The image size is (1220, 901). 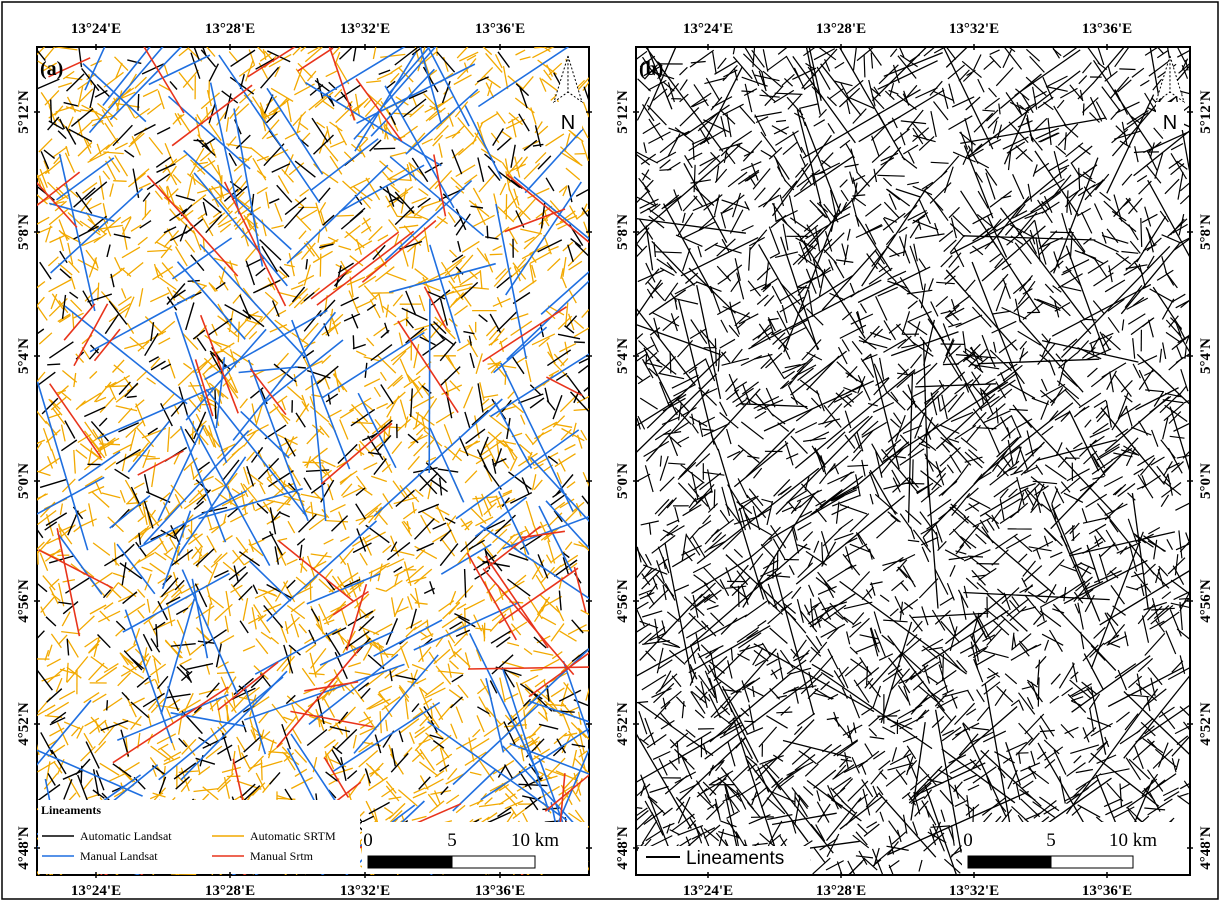 What do you see at coordinates (1075, 848) in the screenshot?
I see `panel-b-scale-bar: 0 5 10 km` at bounding box center [1075, 848].